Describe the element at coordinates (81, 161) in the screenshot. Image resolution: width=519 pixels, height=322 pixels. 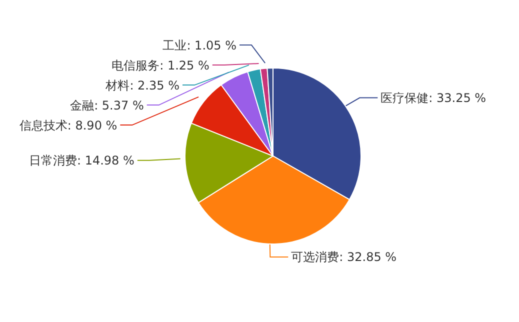
I see `slice-label: 日常消费: 14.98 %` at that location.